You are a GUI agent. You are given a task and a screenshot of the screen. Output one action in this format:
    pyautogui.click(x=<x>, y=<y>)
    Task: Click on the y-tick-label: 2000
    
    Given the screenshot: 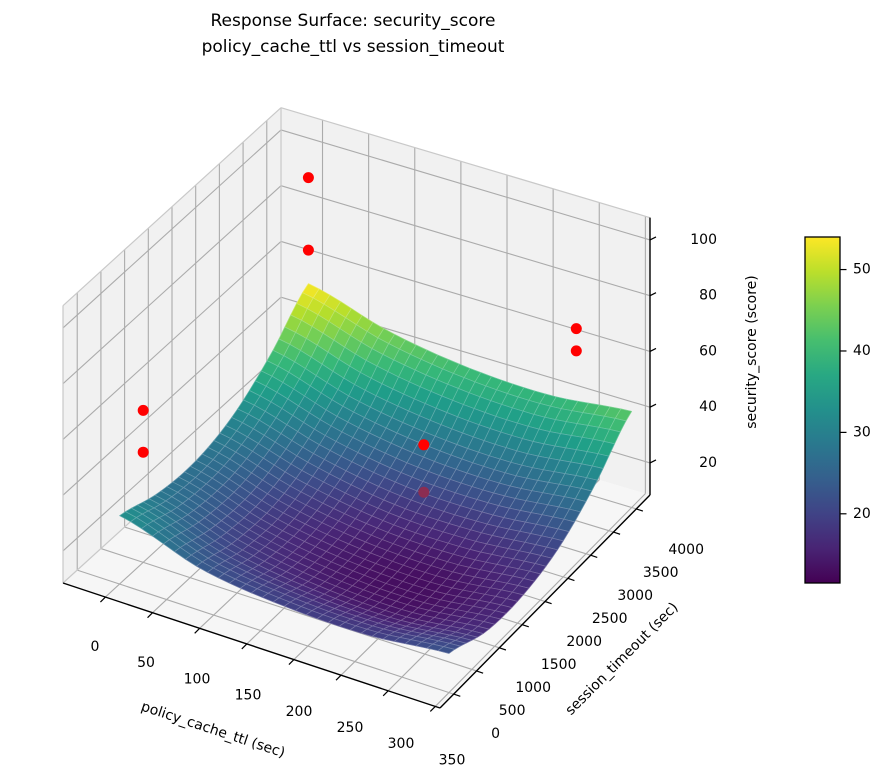 What is the action you would take?
    pyautogui.click(x=584, y=642)
    